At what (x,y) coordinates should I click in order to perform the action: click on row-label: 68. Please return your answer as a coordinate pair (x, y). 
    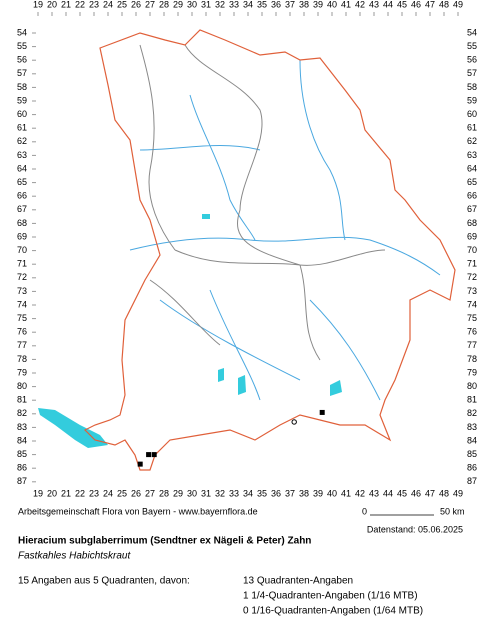
    Looking at the image, I should click on (472, 223).